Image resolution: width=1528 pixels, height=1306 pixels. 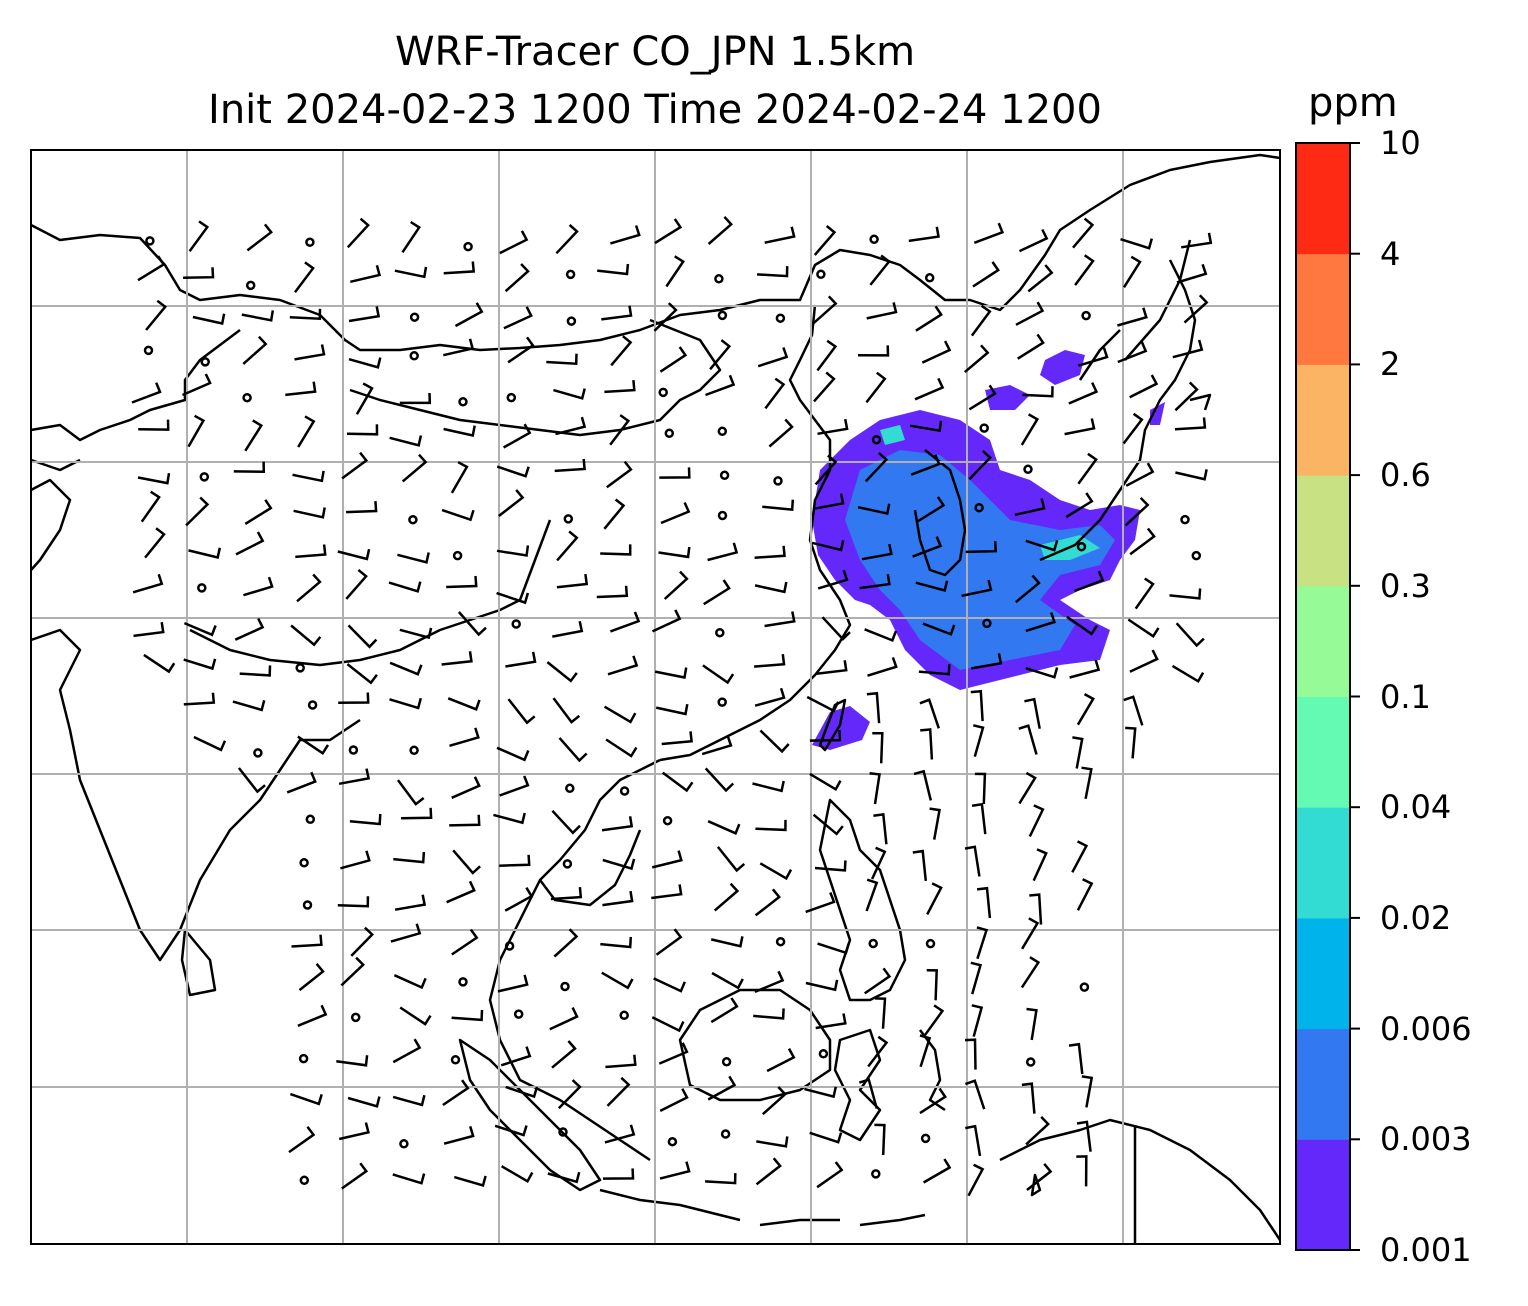 What do you see at coordinates (1327, 696) in the screenshot?
I see `colorbar` at bounding box center [1327, 696].